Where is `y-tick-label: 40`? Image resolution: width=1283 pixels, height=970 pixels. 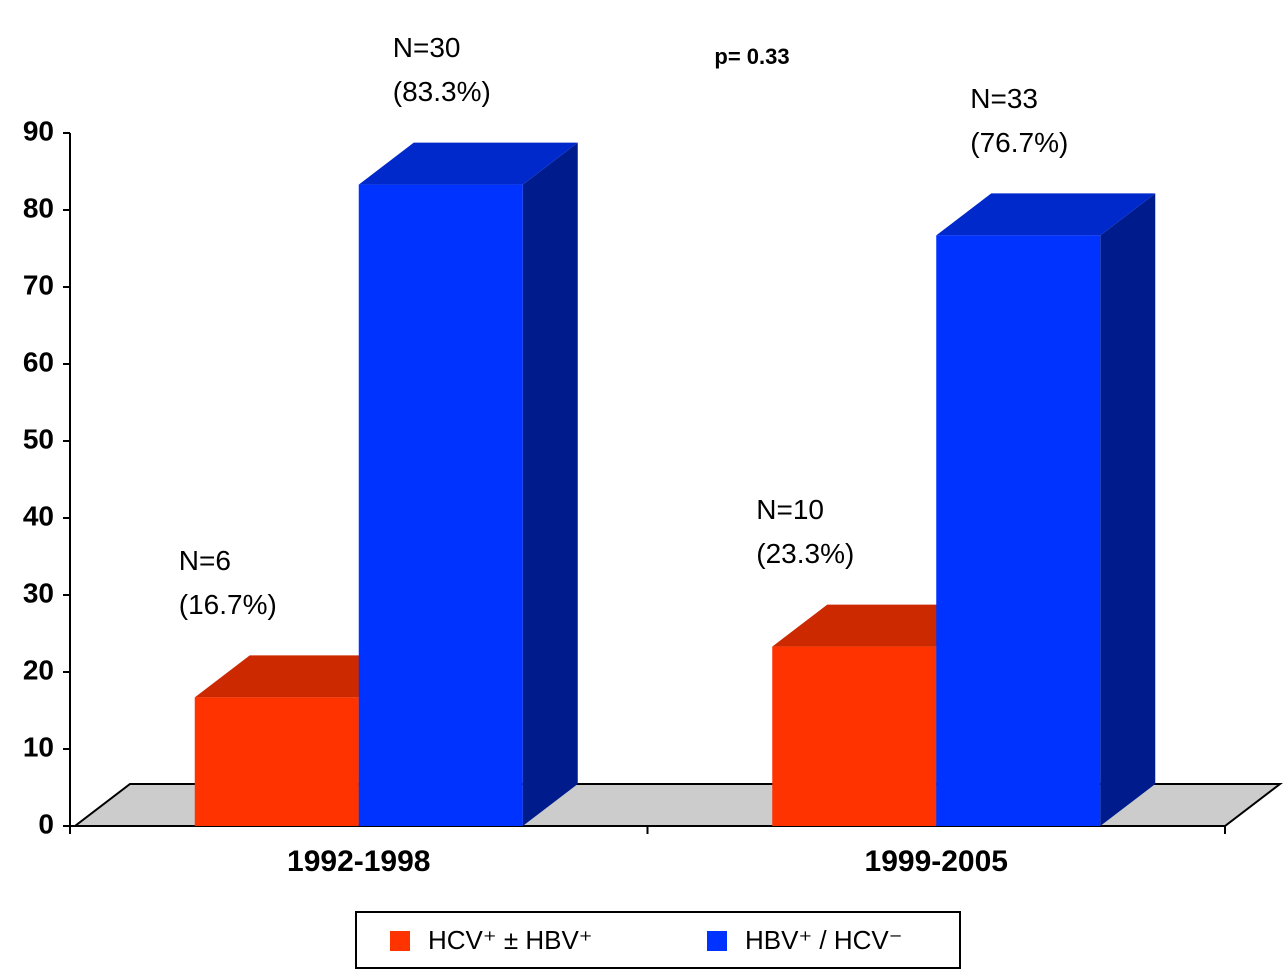 y-tick-label: 40 is located at coordinates (38, 515).